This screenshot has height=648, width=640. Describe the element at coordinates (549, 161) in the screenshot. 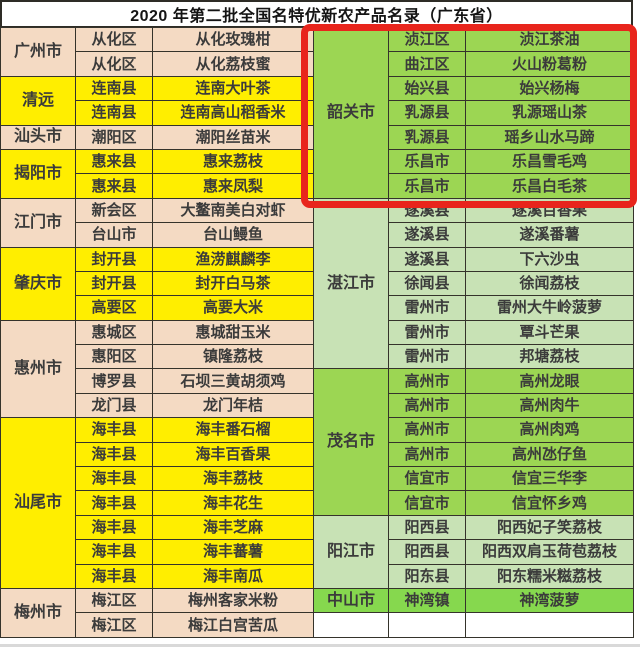

I see `product-cell: 乐昌雪毛鸡` at that location.